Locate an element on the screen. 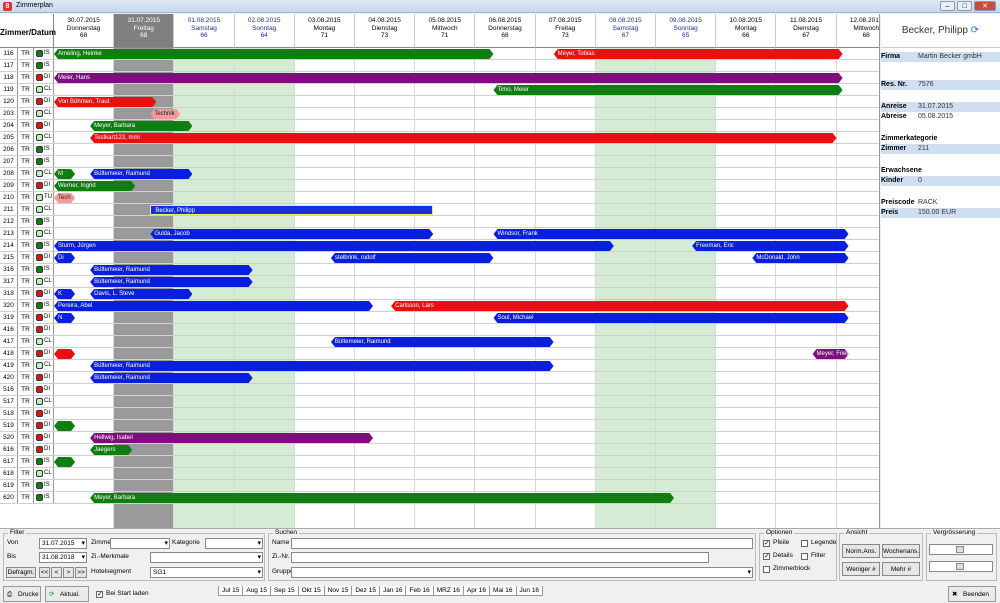 This screenshot has width=1000, height=603. room-row: 518 TR DI is located at coordinates (439, 414).